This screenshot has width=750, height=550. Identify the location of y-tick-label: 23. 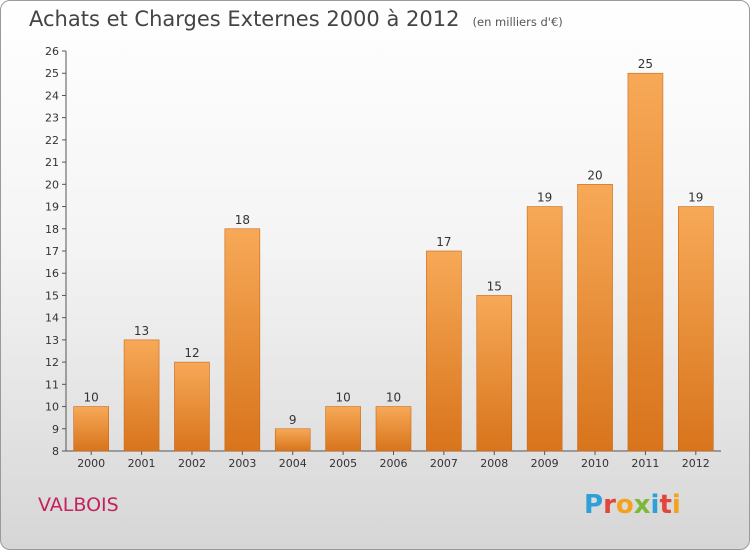
(52, 118).